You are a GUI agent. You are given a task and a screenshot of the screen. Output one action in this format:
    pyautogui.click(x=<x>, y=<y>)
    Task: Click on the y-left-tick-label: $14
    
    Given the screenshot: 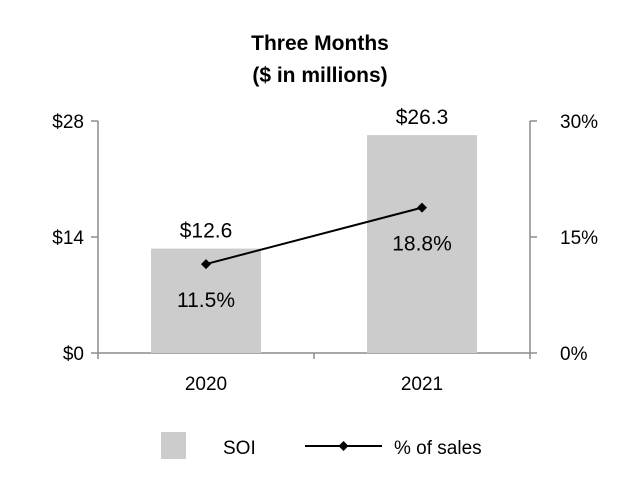 What is the action you would take?
    pyautogui.click(x=68, y=238)
    